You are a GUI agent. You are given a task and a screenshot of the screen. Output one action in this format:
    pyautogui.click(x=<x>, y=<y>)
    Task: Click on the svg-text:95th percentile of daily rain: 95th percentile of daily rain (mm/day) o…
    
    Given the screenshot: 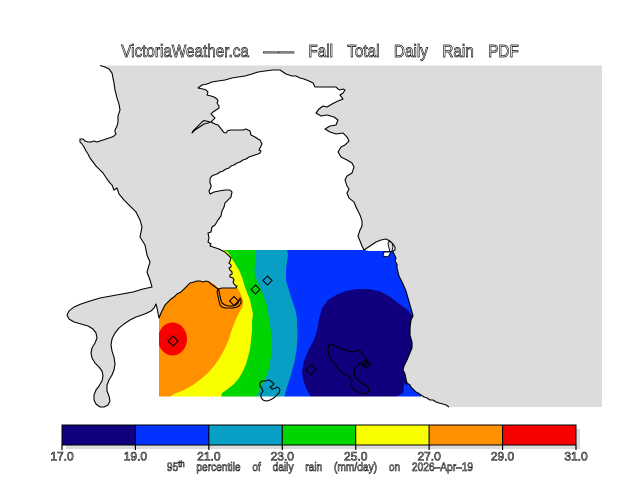 What is the action you would take?
    pyautogui.click(x=320, y=466)
    